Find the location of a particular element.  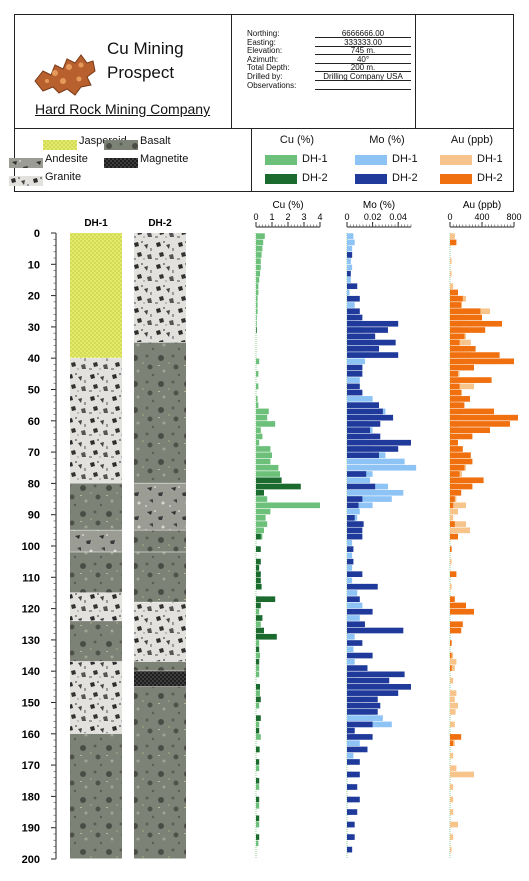

magnetite-legend-label: Magnetite is located at coordinates (164, 159).